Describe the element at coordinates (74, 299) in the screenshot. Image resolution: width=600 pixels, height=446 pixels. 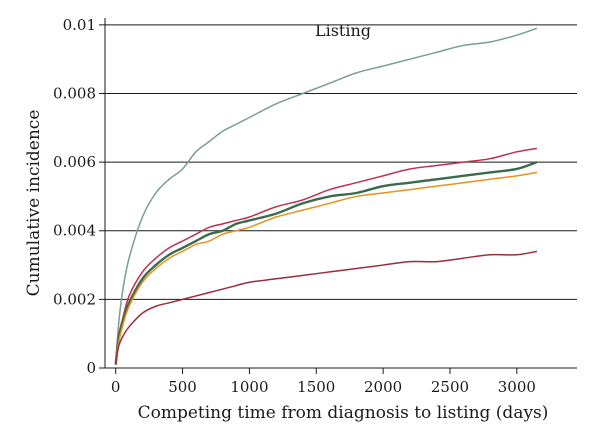
I see `y-tick-label: 0.002` at that location.